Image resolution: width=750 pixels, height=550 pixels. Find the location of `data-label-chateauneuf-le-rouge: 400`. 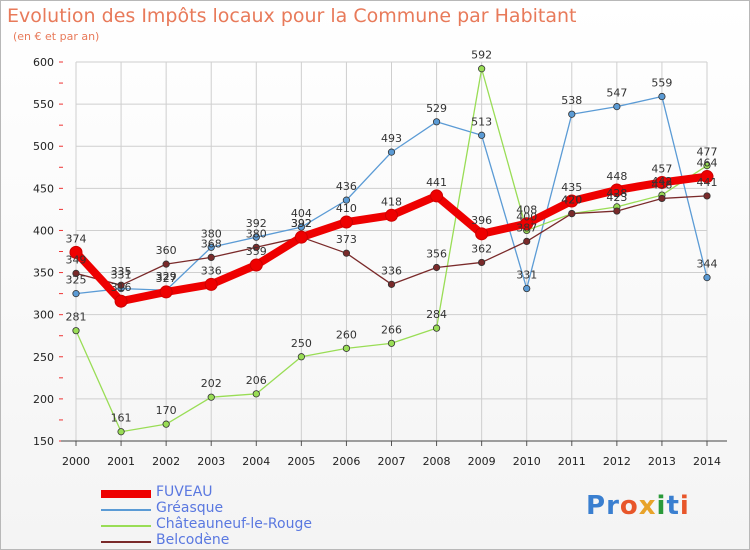

data-label-chateauneuf-le-rouge: 400 is located at coordinates (526, 216).